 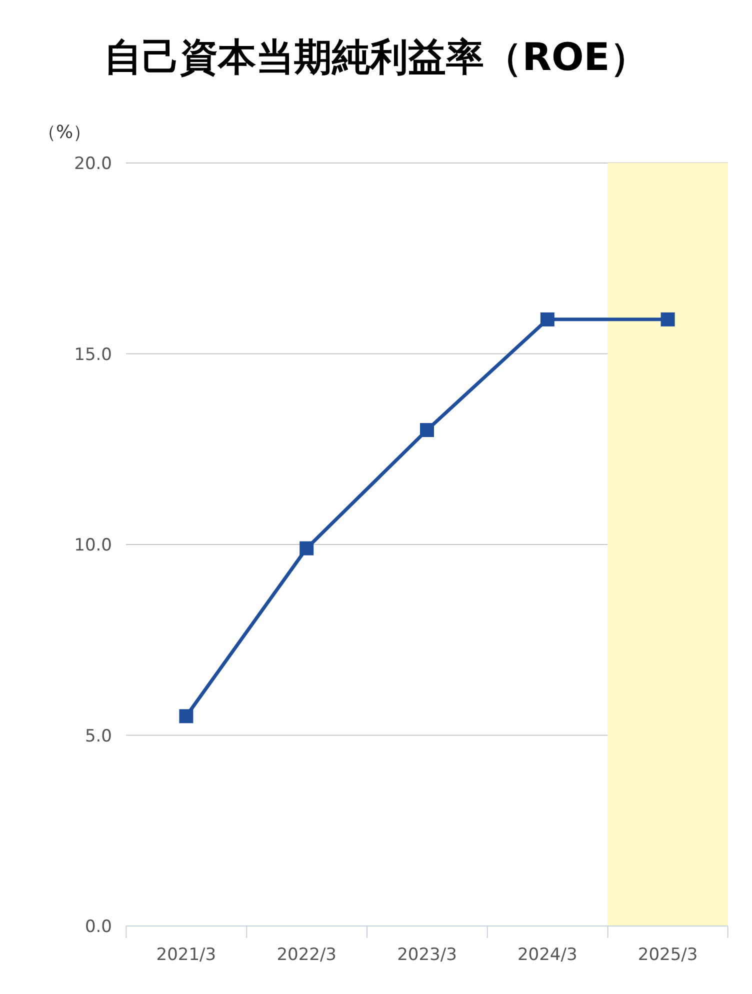 What do you see at coordinates (65, 132) in the screenshot?
I see `y-axis-title: （%）` at bounding box center [65, 132].